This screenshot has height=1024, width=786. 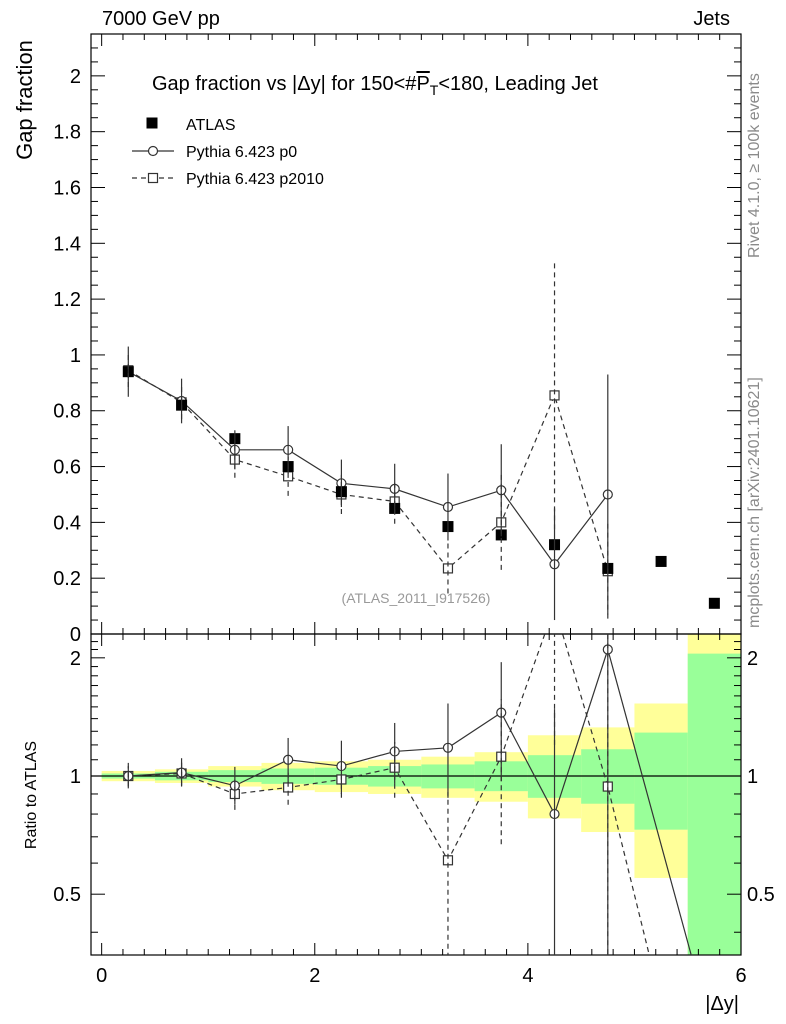 I want to click on x-tick-label: 2, so click(x=314, y=976).